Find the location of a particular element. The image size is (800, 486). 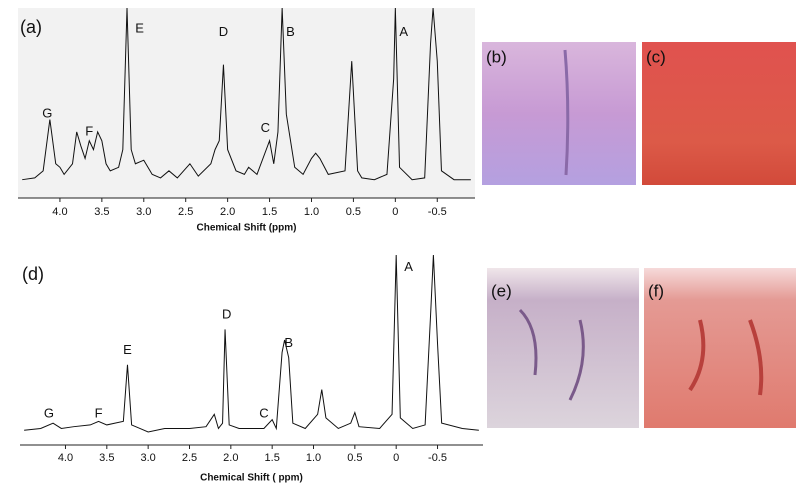

image-label: (e) is located at coordinates (501, 290).